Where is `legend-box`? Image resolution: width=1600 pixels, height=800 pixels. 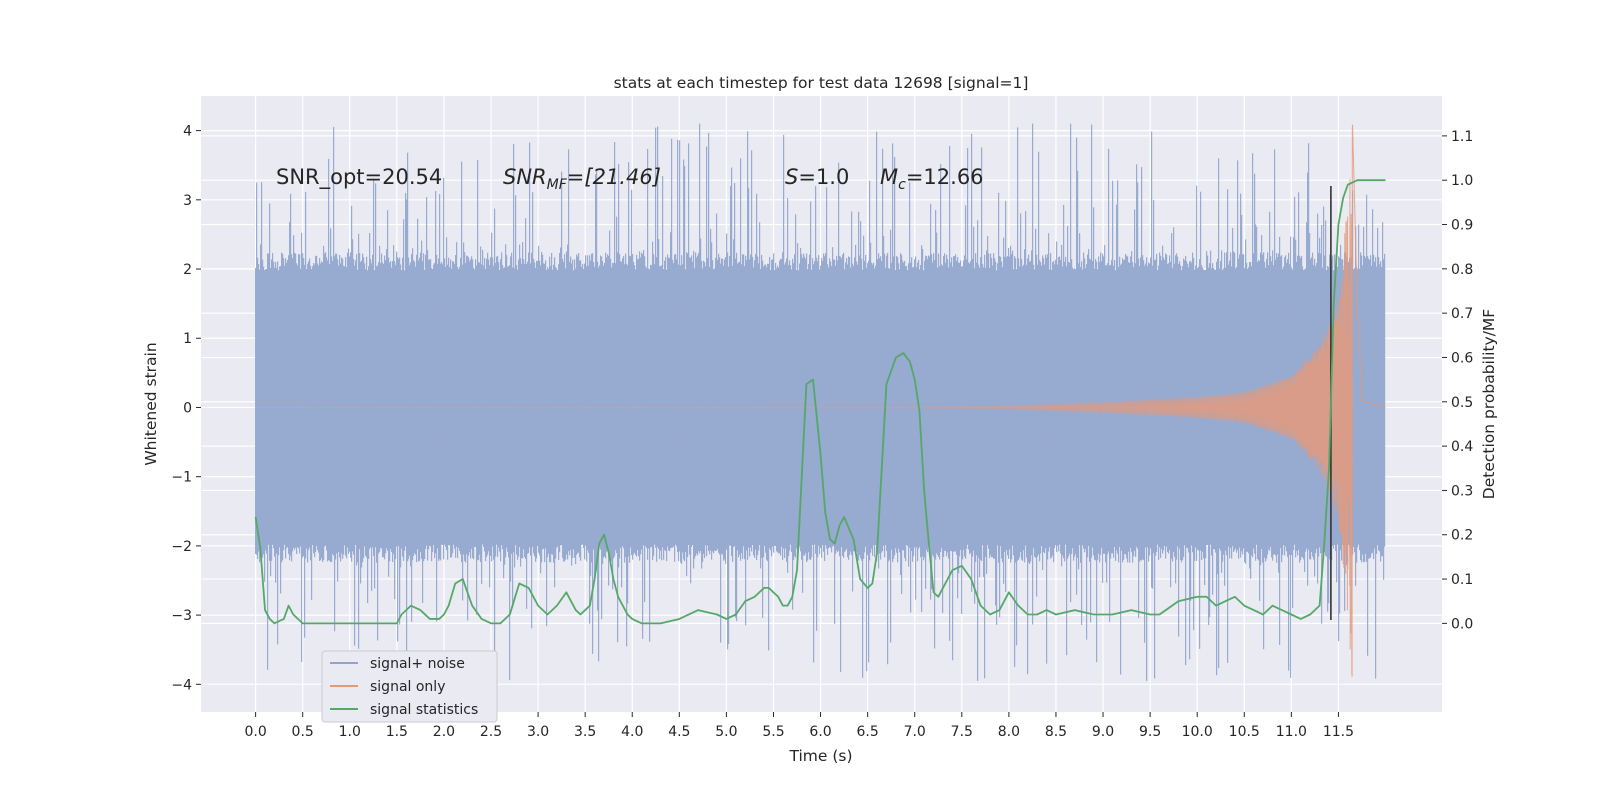 legend-box is located at coordinates (409, 686).